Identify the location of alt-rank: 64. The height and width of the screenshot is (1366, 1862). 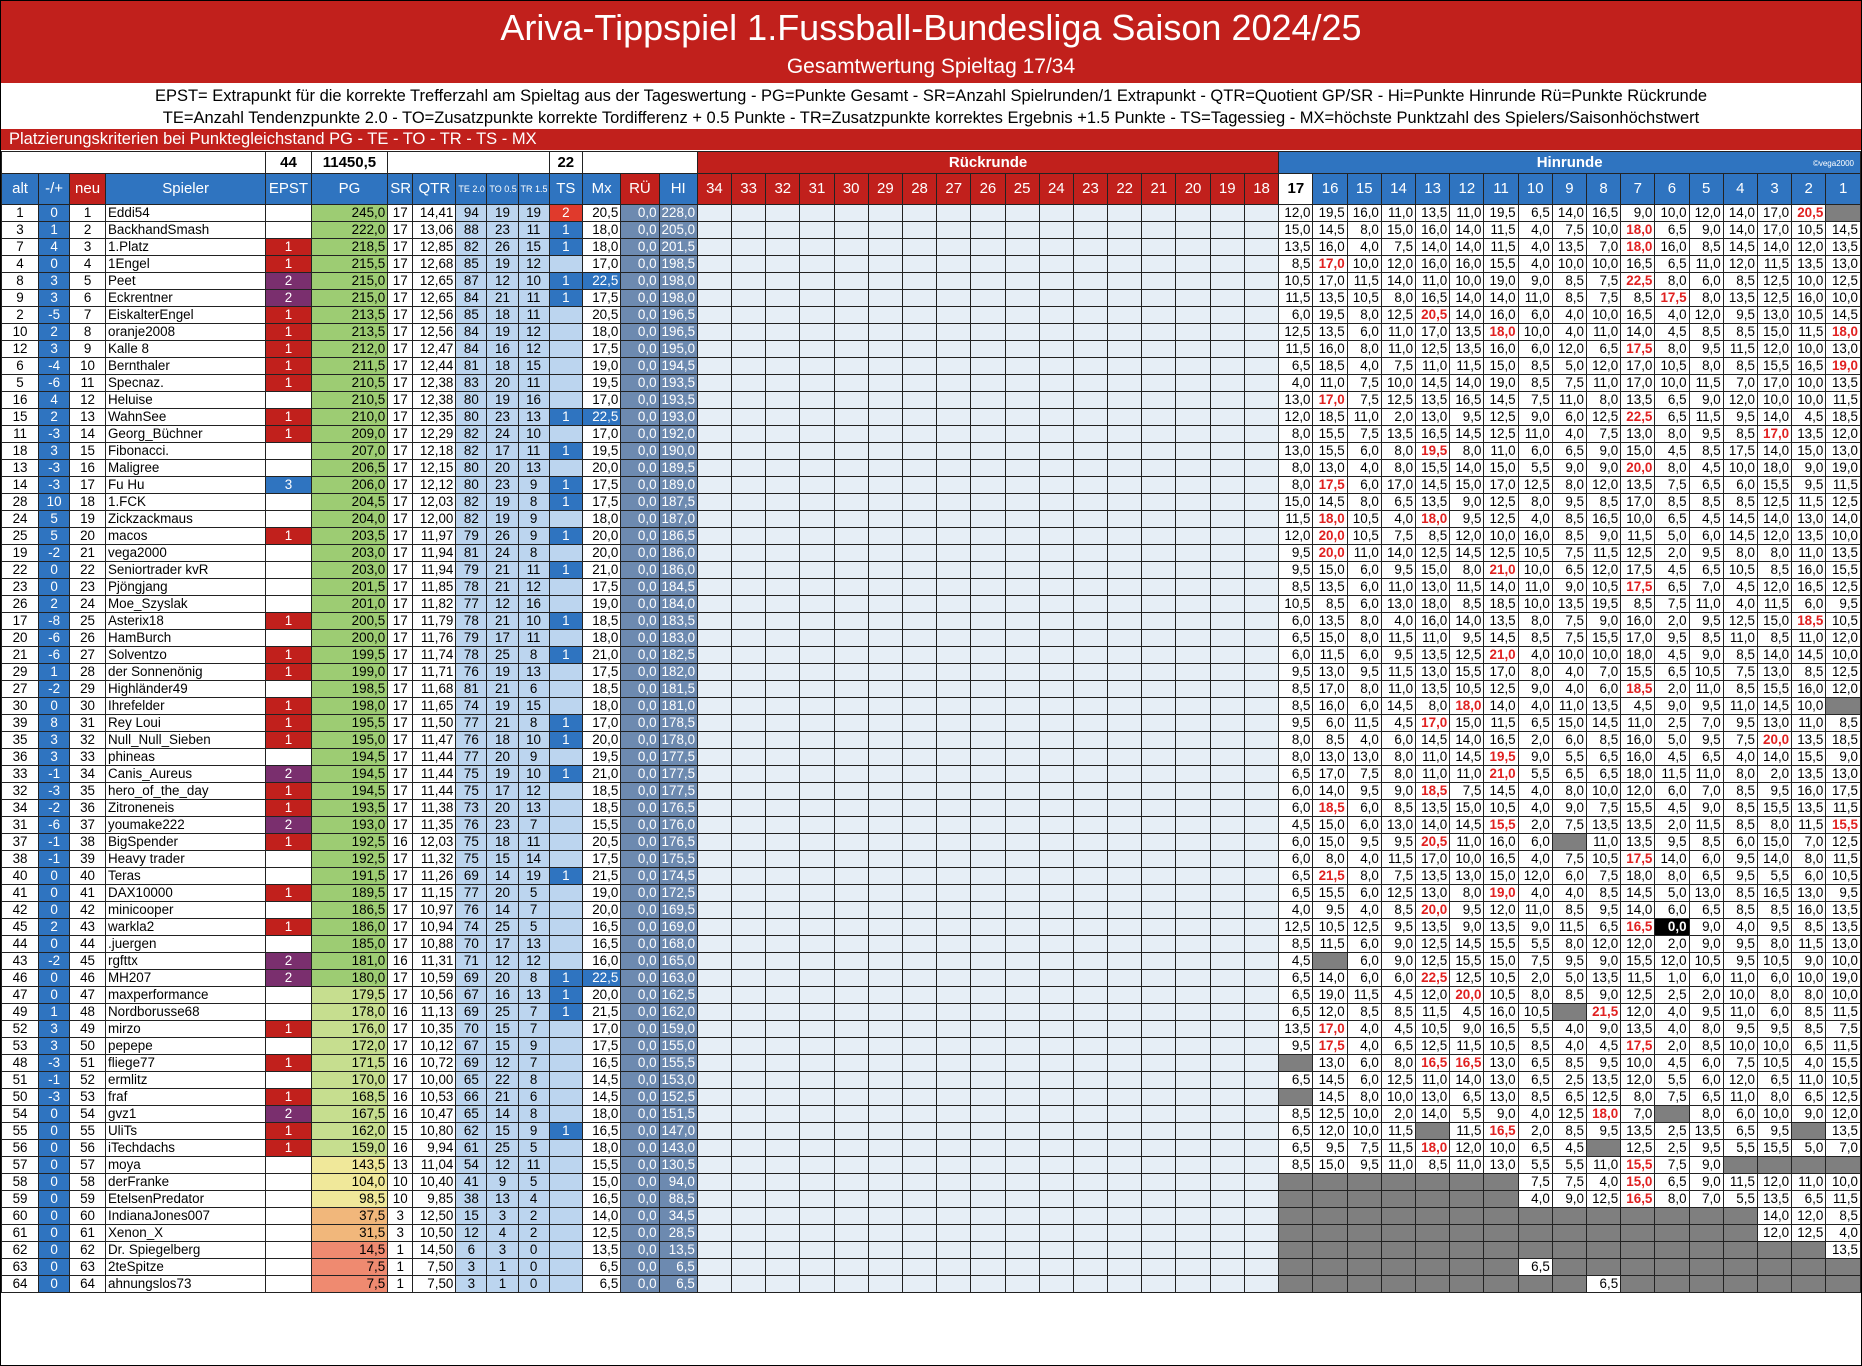
(20, 1284).